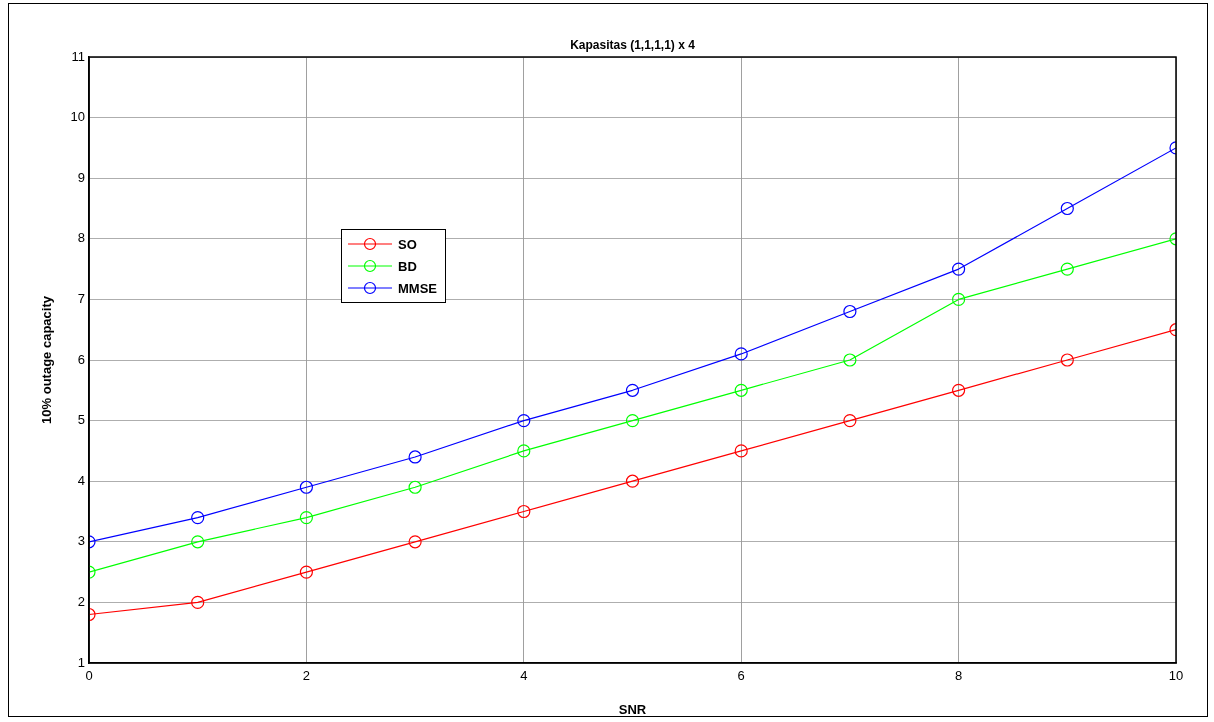 The height and width of the screenshot is (722, 1214). What do you see at coordinates (81, 480) in the screenshot?
I see `y-tick-label: 4` at bounding box center [81, 480].